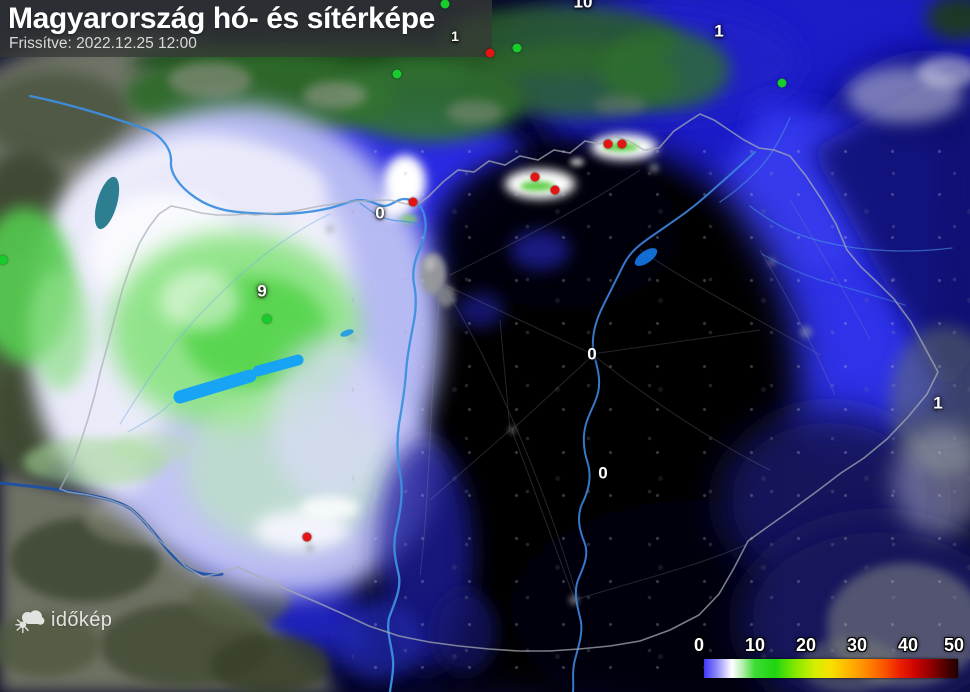 The width and height of the screenshot is (970, 692). What do you see at coordinates (857, 645) in the screenshot?
I see `legend-tick: 30` at bounding box center [857, 645].